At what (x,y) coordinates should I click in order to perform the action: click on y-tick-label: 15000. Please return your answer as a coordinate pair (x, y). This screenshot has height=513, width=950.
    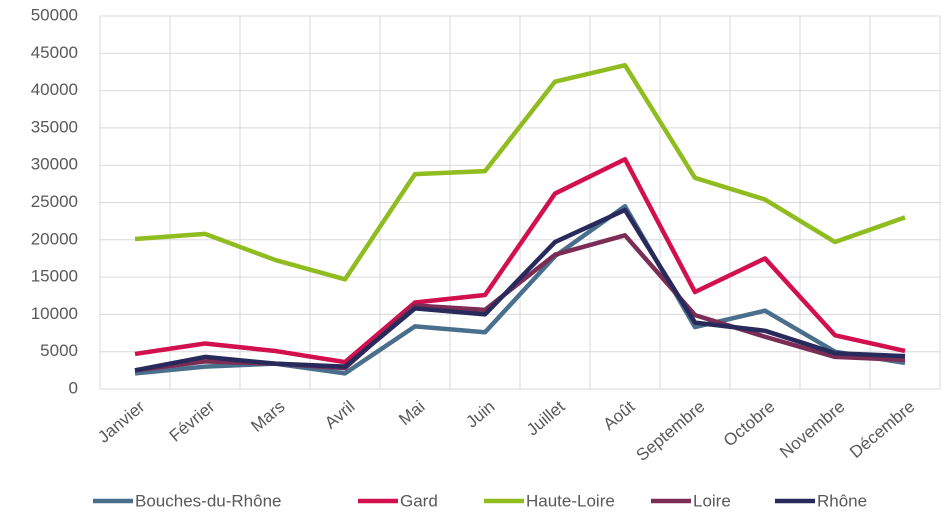
    Looking at the image, I should click on (54, 276).